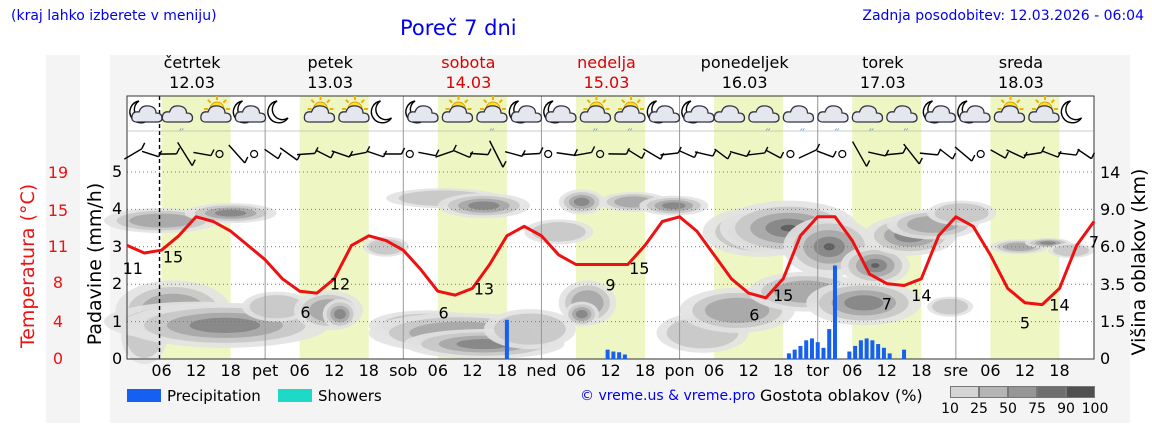  What do you see at coordinates (818, 370) in the screenshot?
I see `x-tick-label: tor` at bounding box center [818, 370].